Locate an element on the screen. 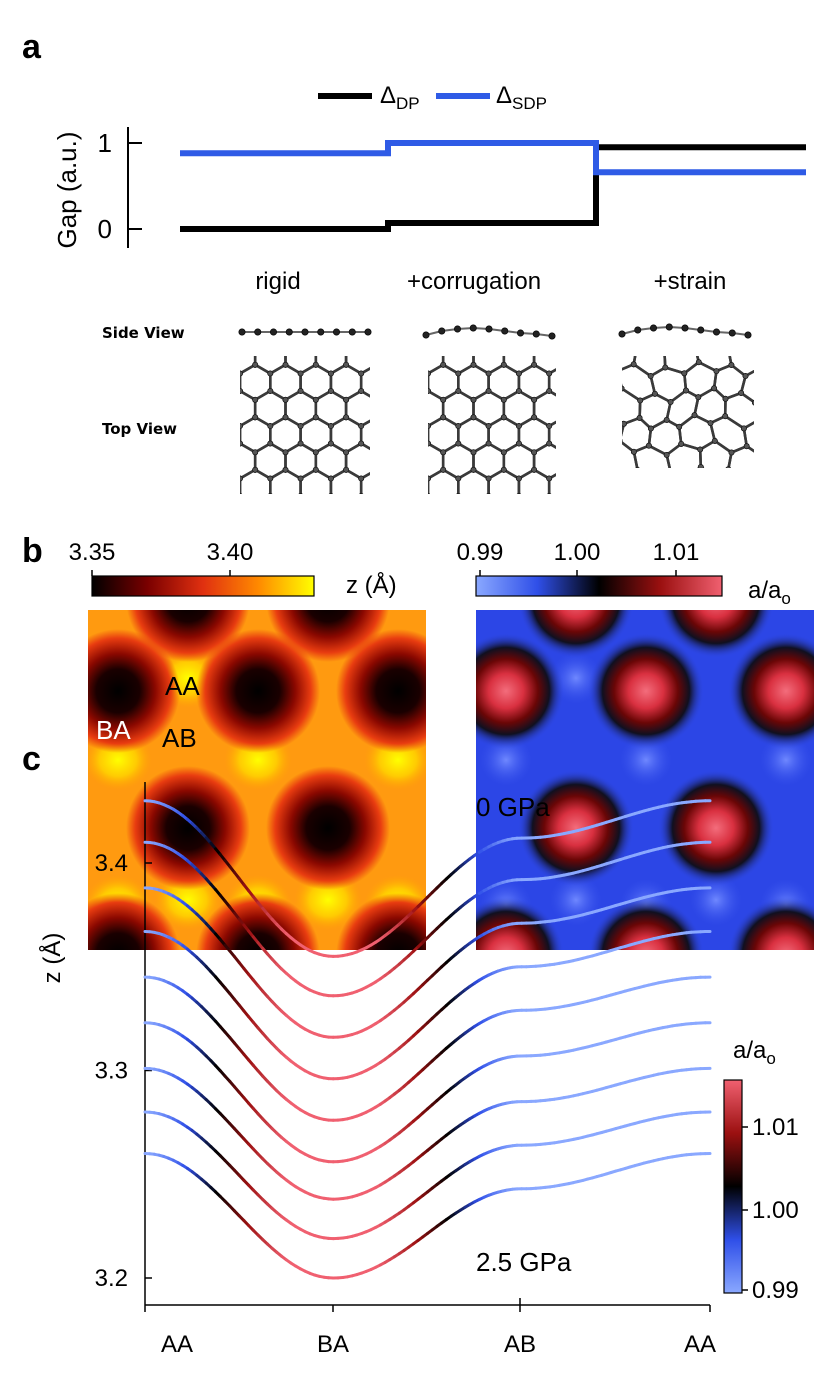  panel-c-colorbar-tick-101: 1.01 is located at coordinates (775, 1127).